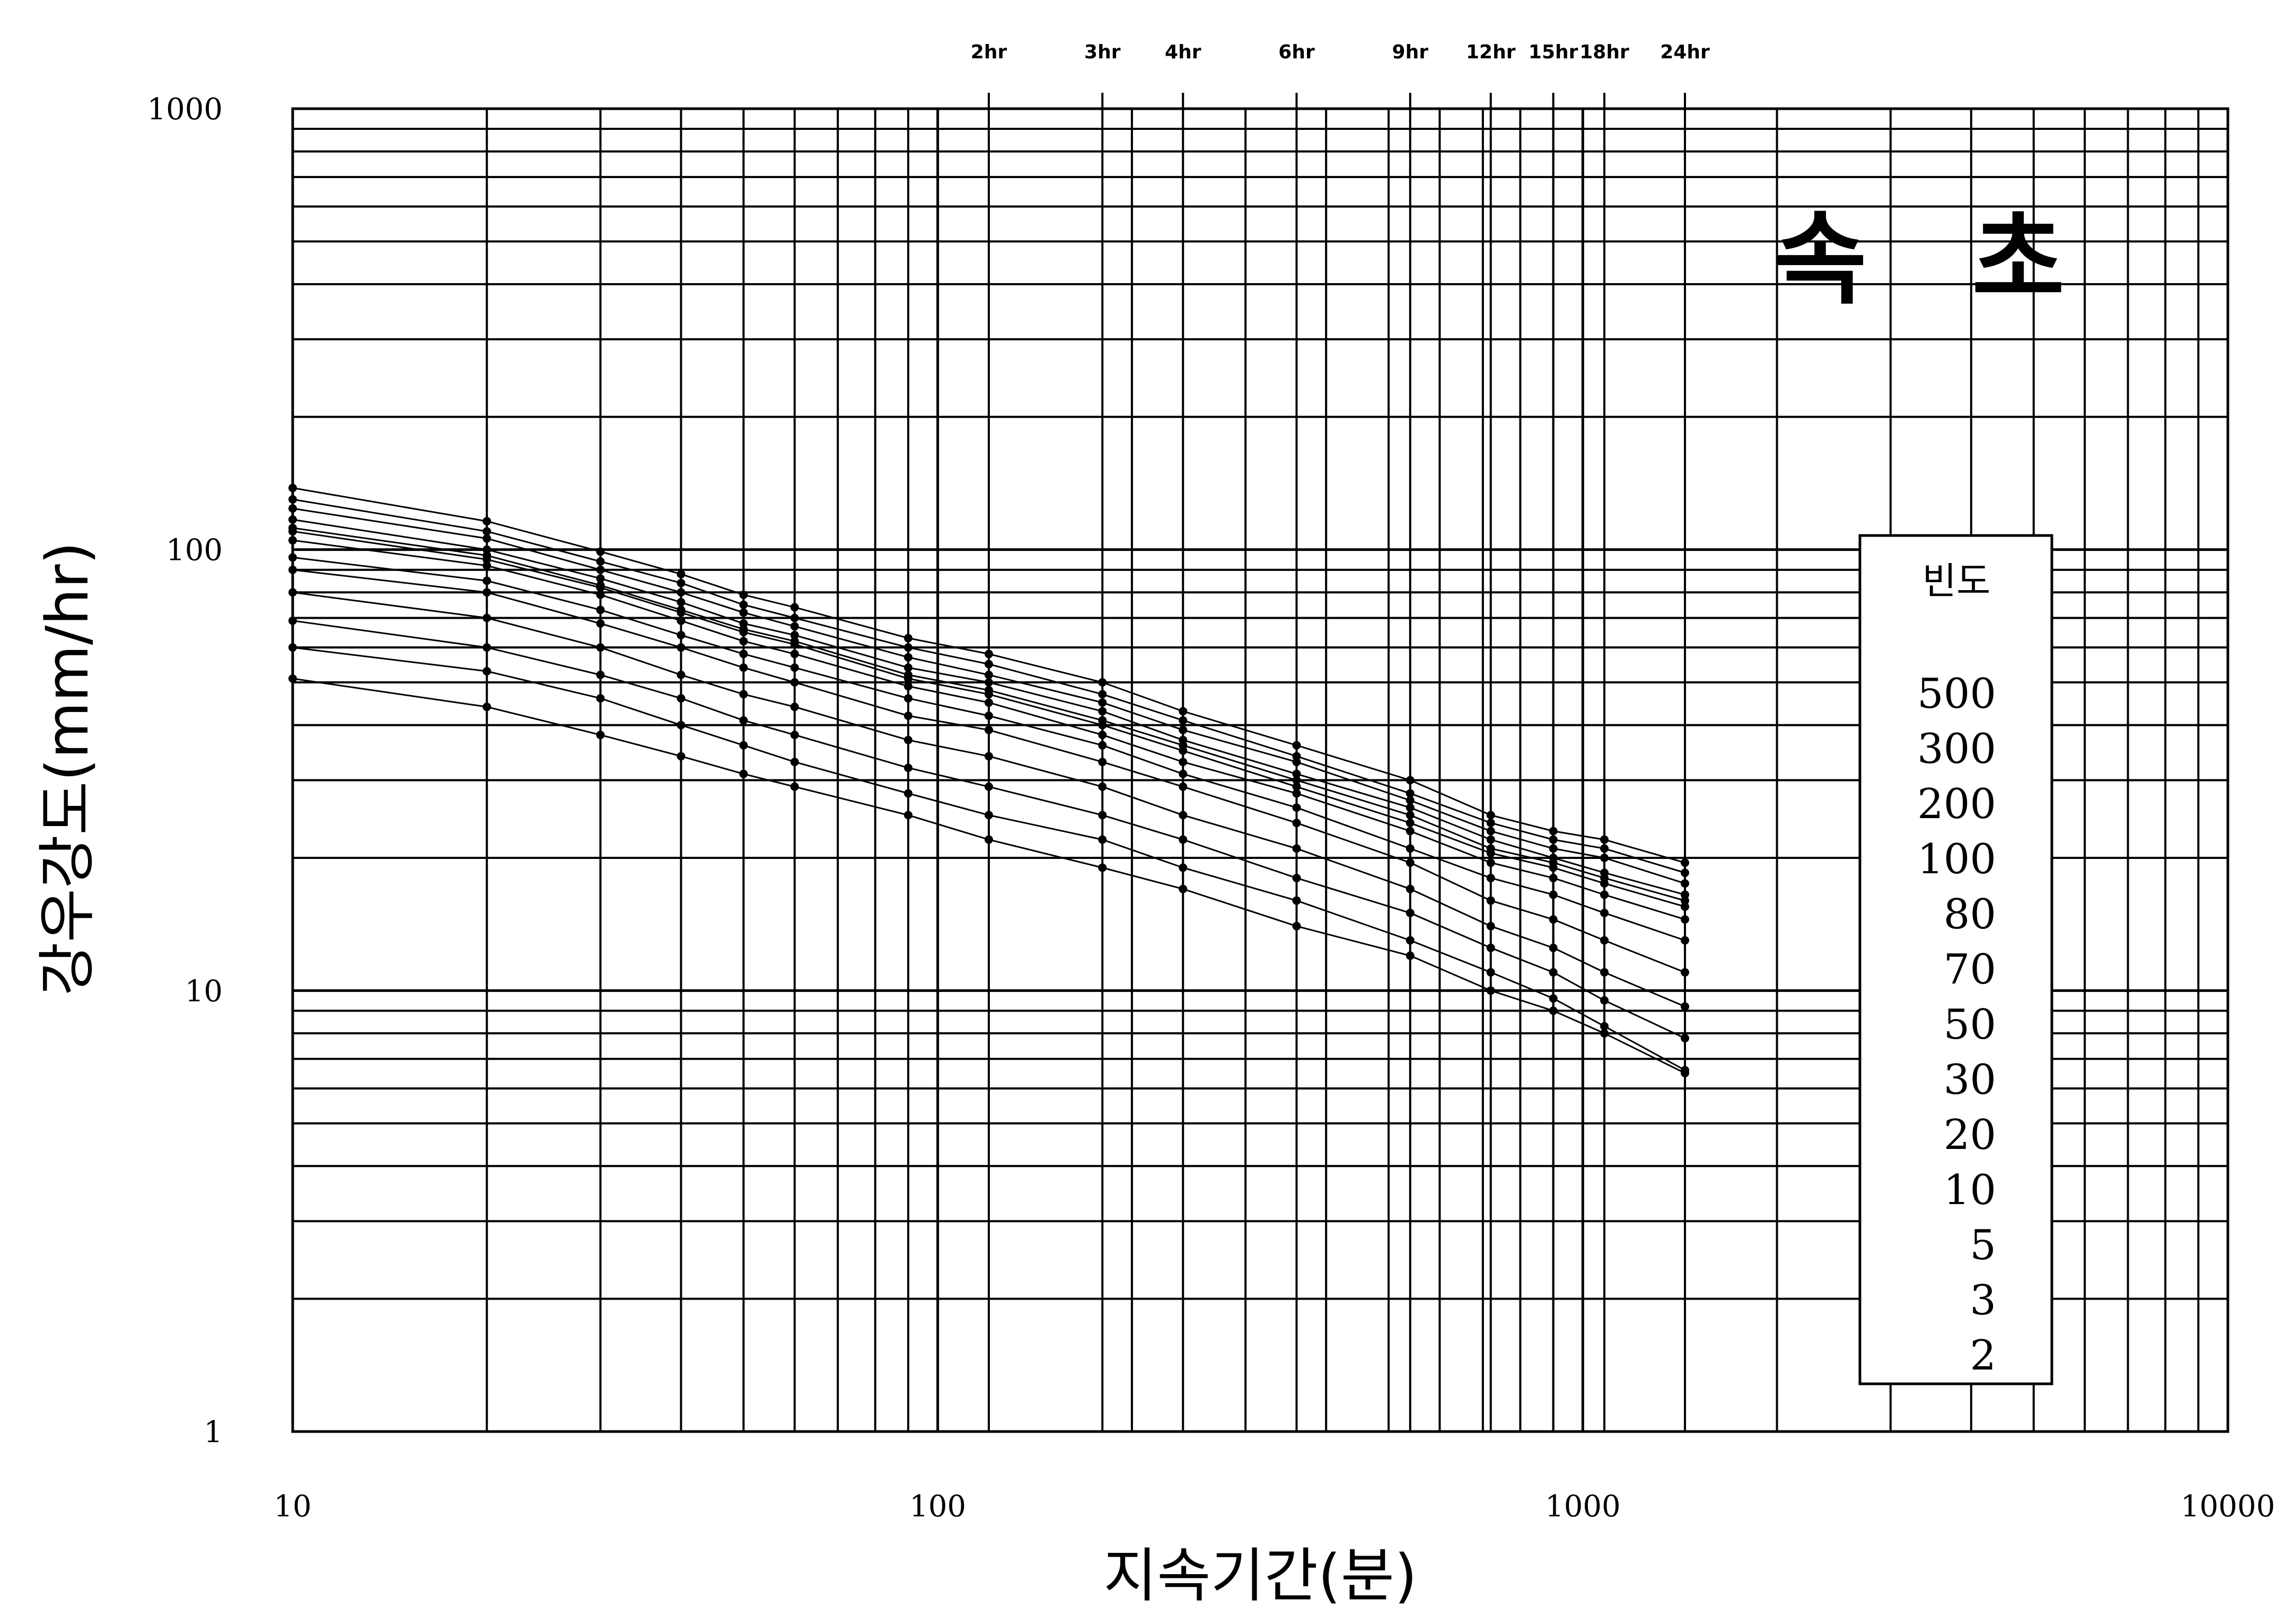 The image size is (2283, 1624). I want to click on legend-item-50: 50, so click(1970, 1025).